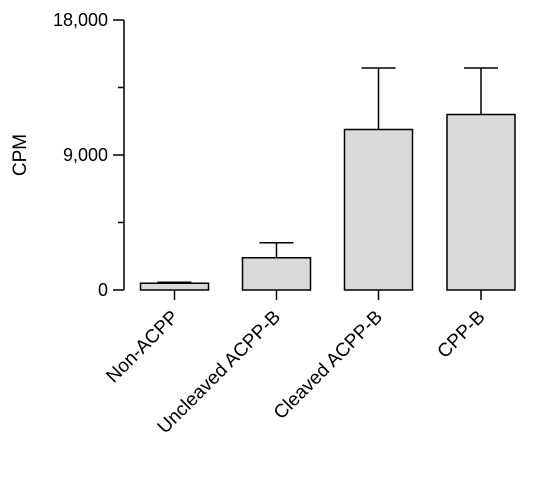 The height and width of the screenshot is (479, 550). What do you see at coordinates (462, 335) in the screenshot?
I see `x-tick-label: CPP-B` at bounding box center [462, 335].